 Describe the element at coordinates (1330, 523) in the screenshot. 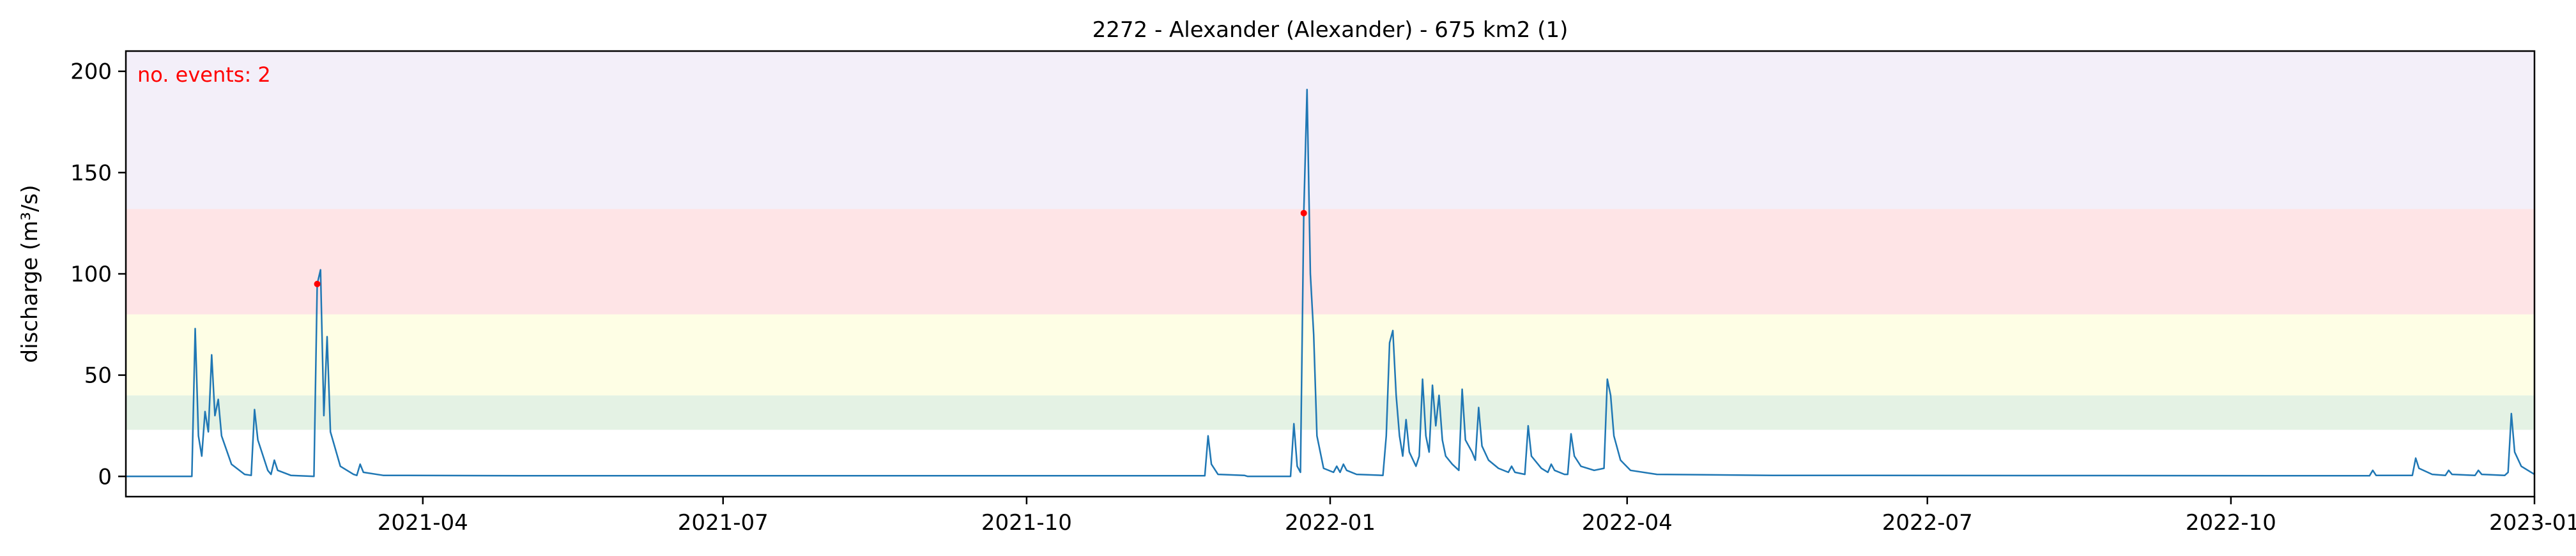

I see `x-tick-label: 2022-01` at that location.